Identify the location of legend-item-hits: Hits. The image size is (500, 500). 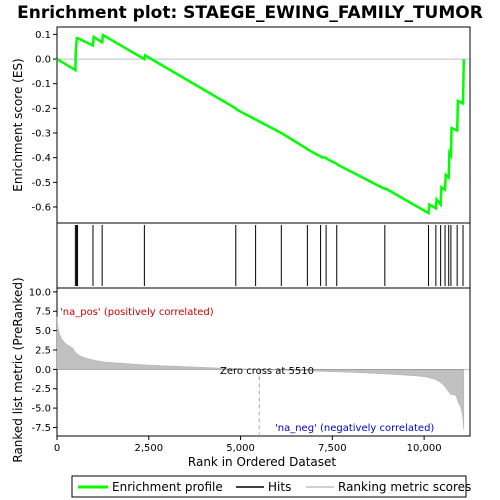
(279, 487).